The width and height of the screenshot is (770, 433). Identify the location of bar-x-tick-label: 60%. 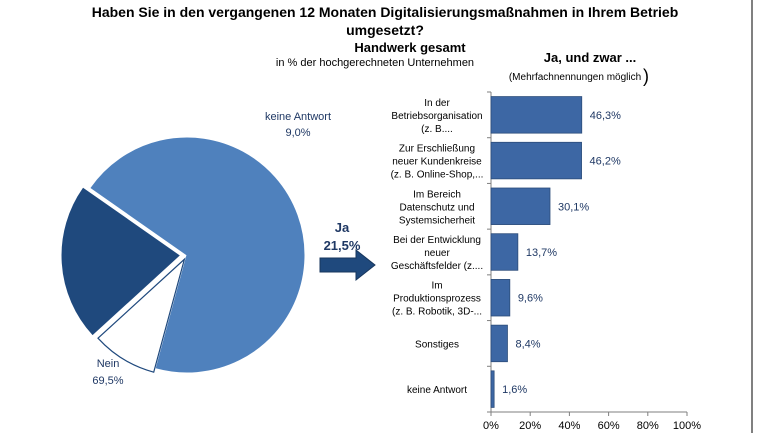
(609, 426).